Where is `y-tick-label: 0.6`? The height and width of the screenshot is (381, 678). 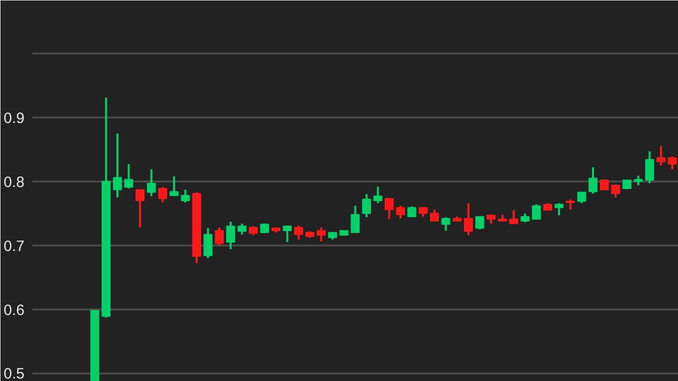
y-tick-label: 0.6 is located at coordinates (14, 310).